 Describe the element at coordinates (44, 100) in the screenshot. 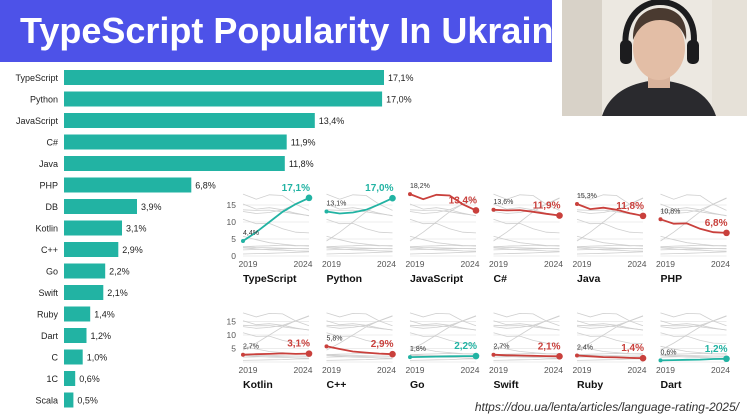

I see `bar-category-label: Python` at that location.